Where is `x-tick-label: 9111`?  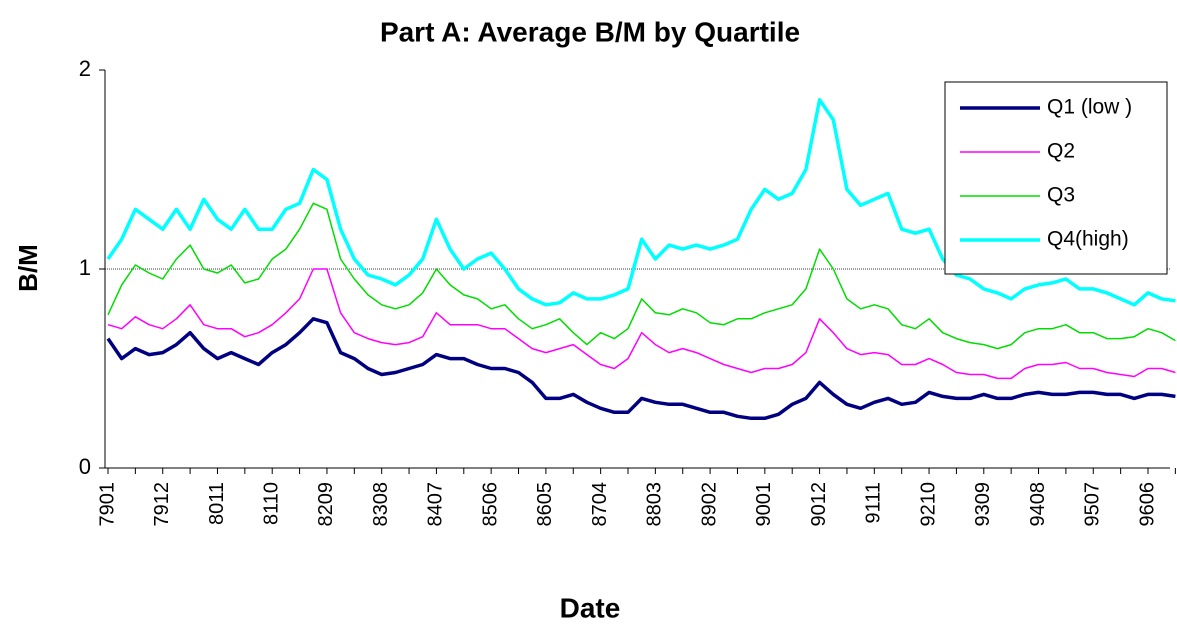
x-tick-label: 9111 is located at coordinates (874, 503).